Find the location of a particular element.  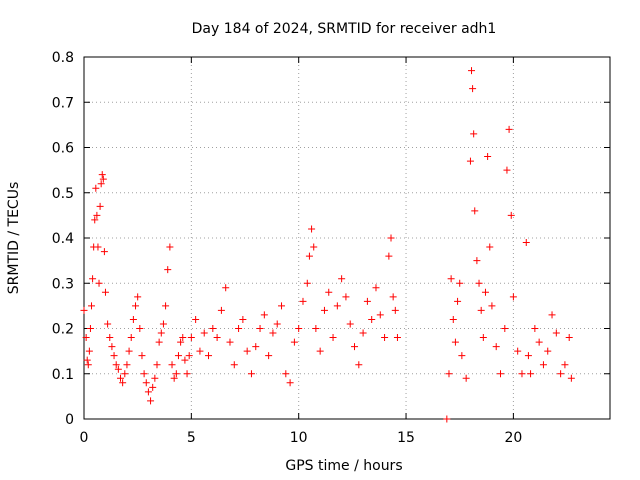

y-tick-label: 0.7 is located at coordinates (63, 103).